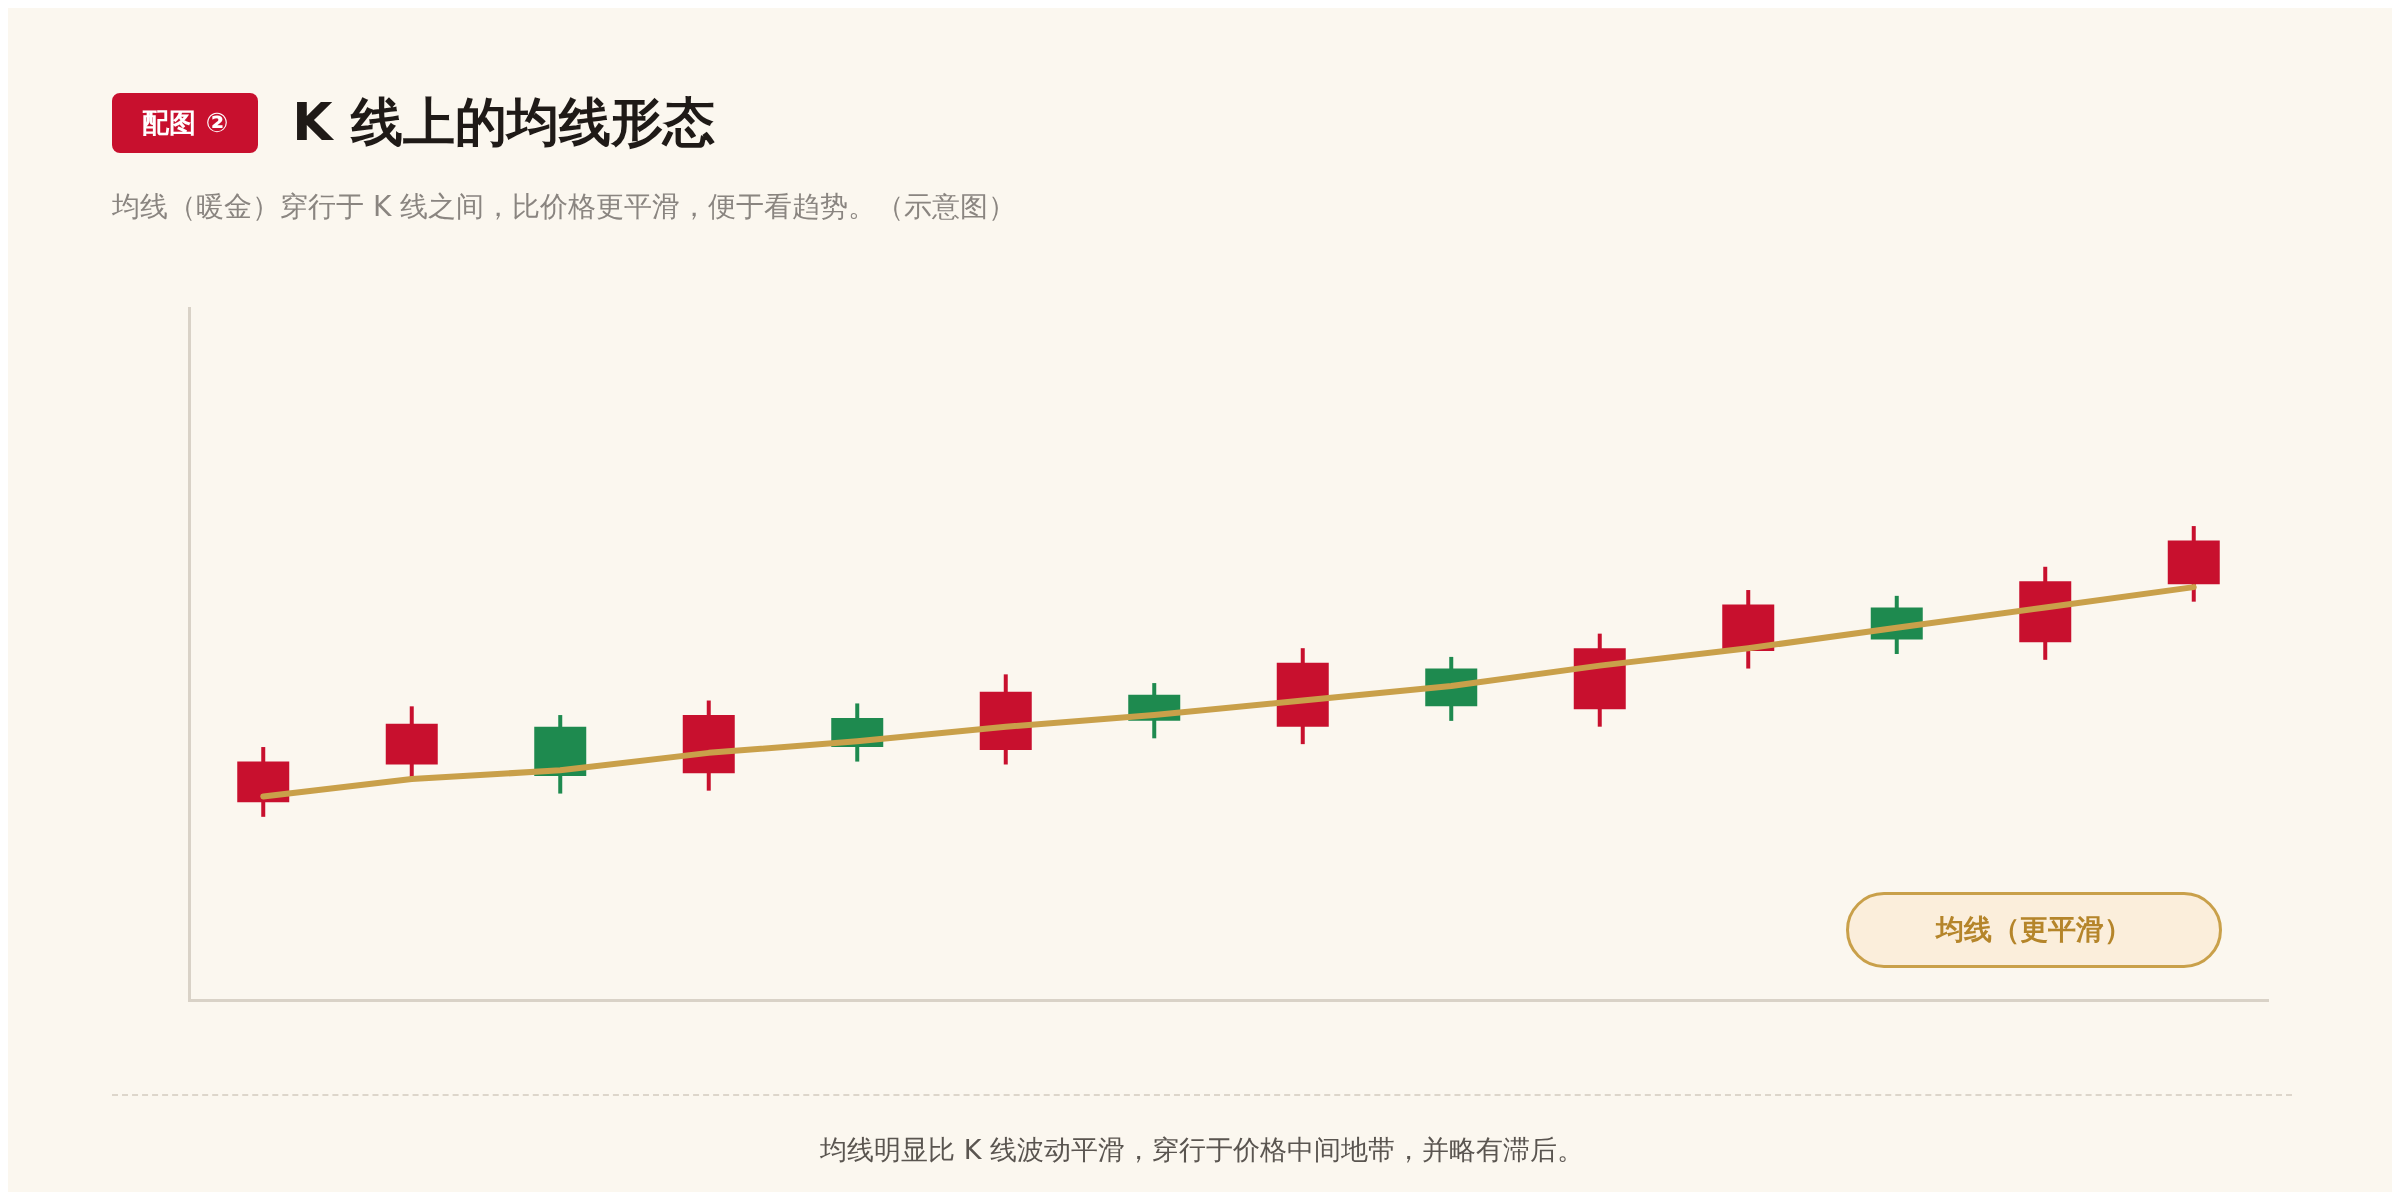 The height and width of the screenshot is (1200, 2400). I want to click on text: 均线明显比 K 线波动平滑，穿行于价格中间地带，并略有滞后。, so click(1202, 1150).